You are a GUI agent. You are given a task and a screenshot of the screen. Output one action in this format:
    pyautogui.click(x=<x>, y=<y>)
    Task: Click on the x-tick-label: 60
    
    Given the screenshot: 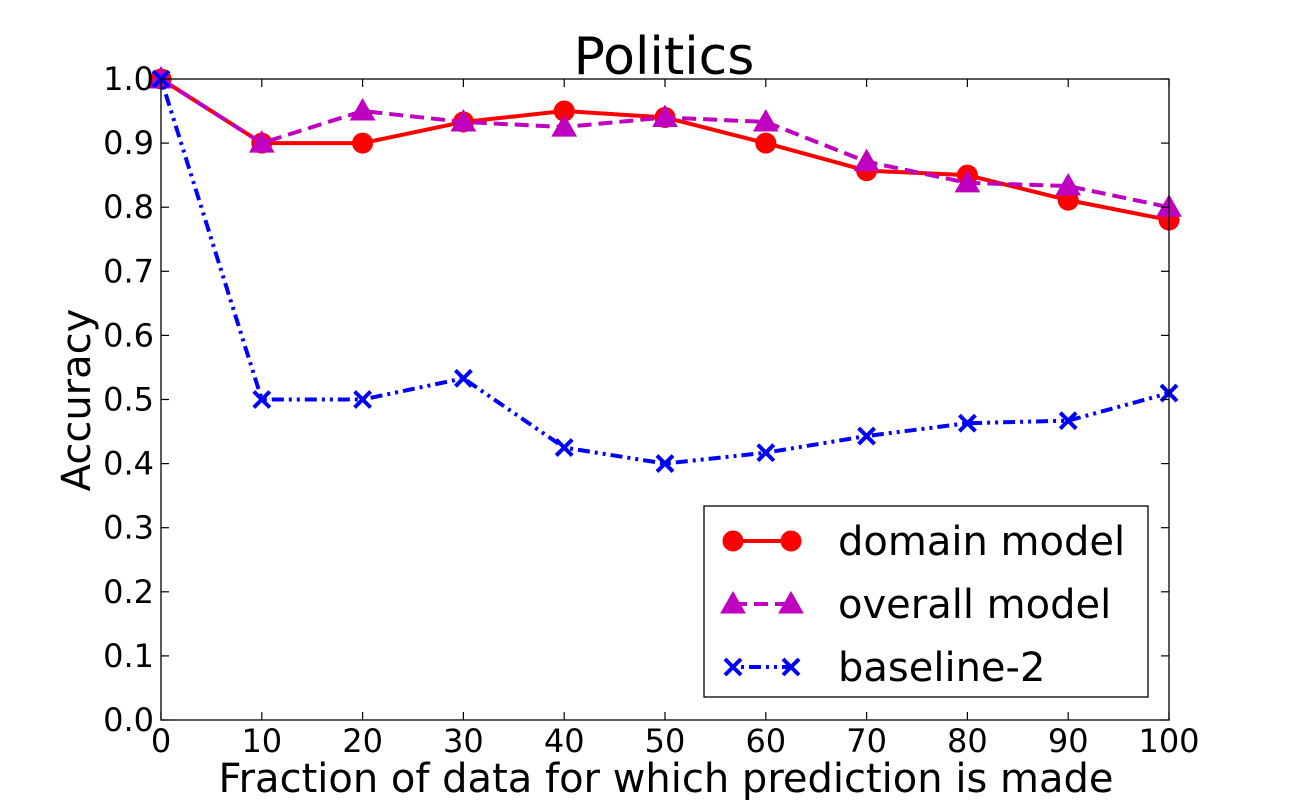 What is the action you would take?
    pyautogui.click(x=765, y=741)
    